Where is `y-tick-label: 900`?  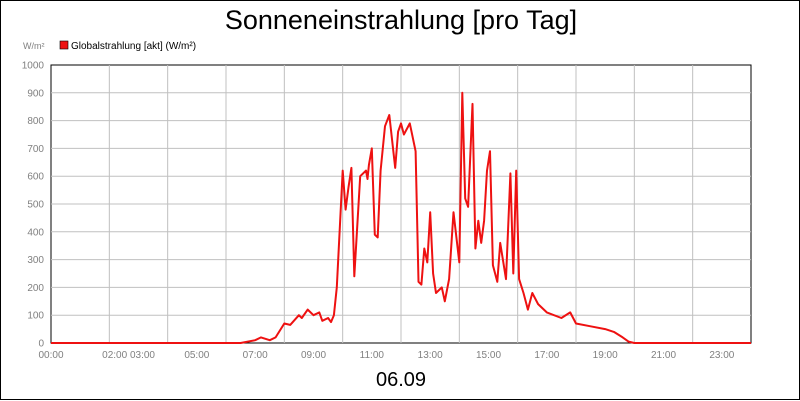 y-tick-label: 900 is located at coordinates (35, 93).